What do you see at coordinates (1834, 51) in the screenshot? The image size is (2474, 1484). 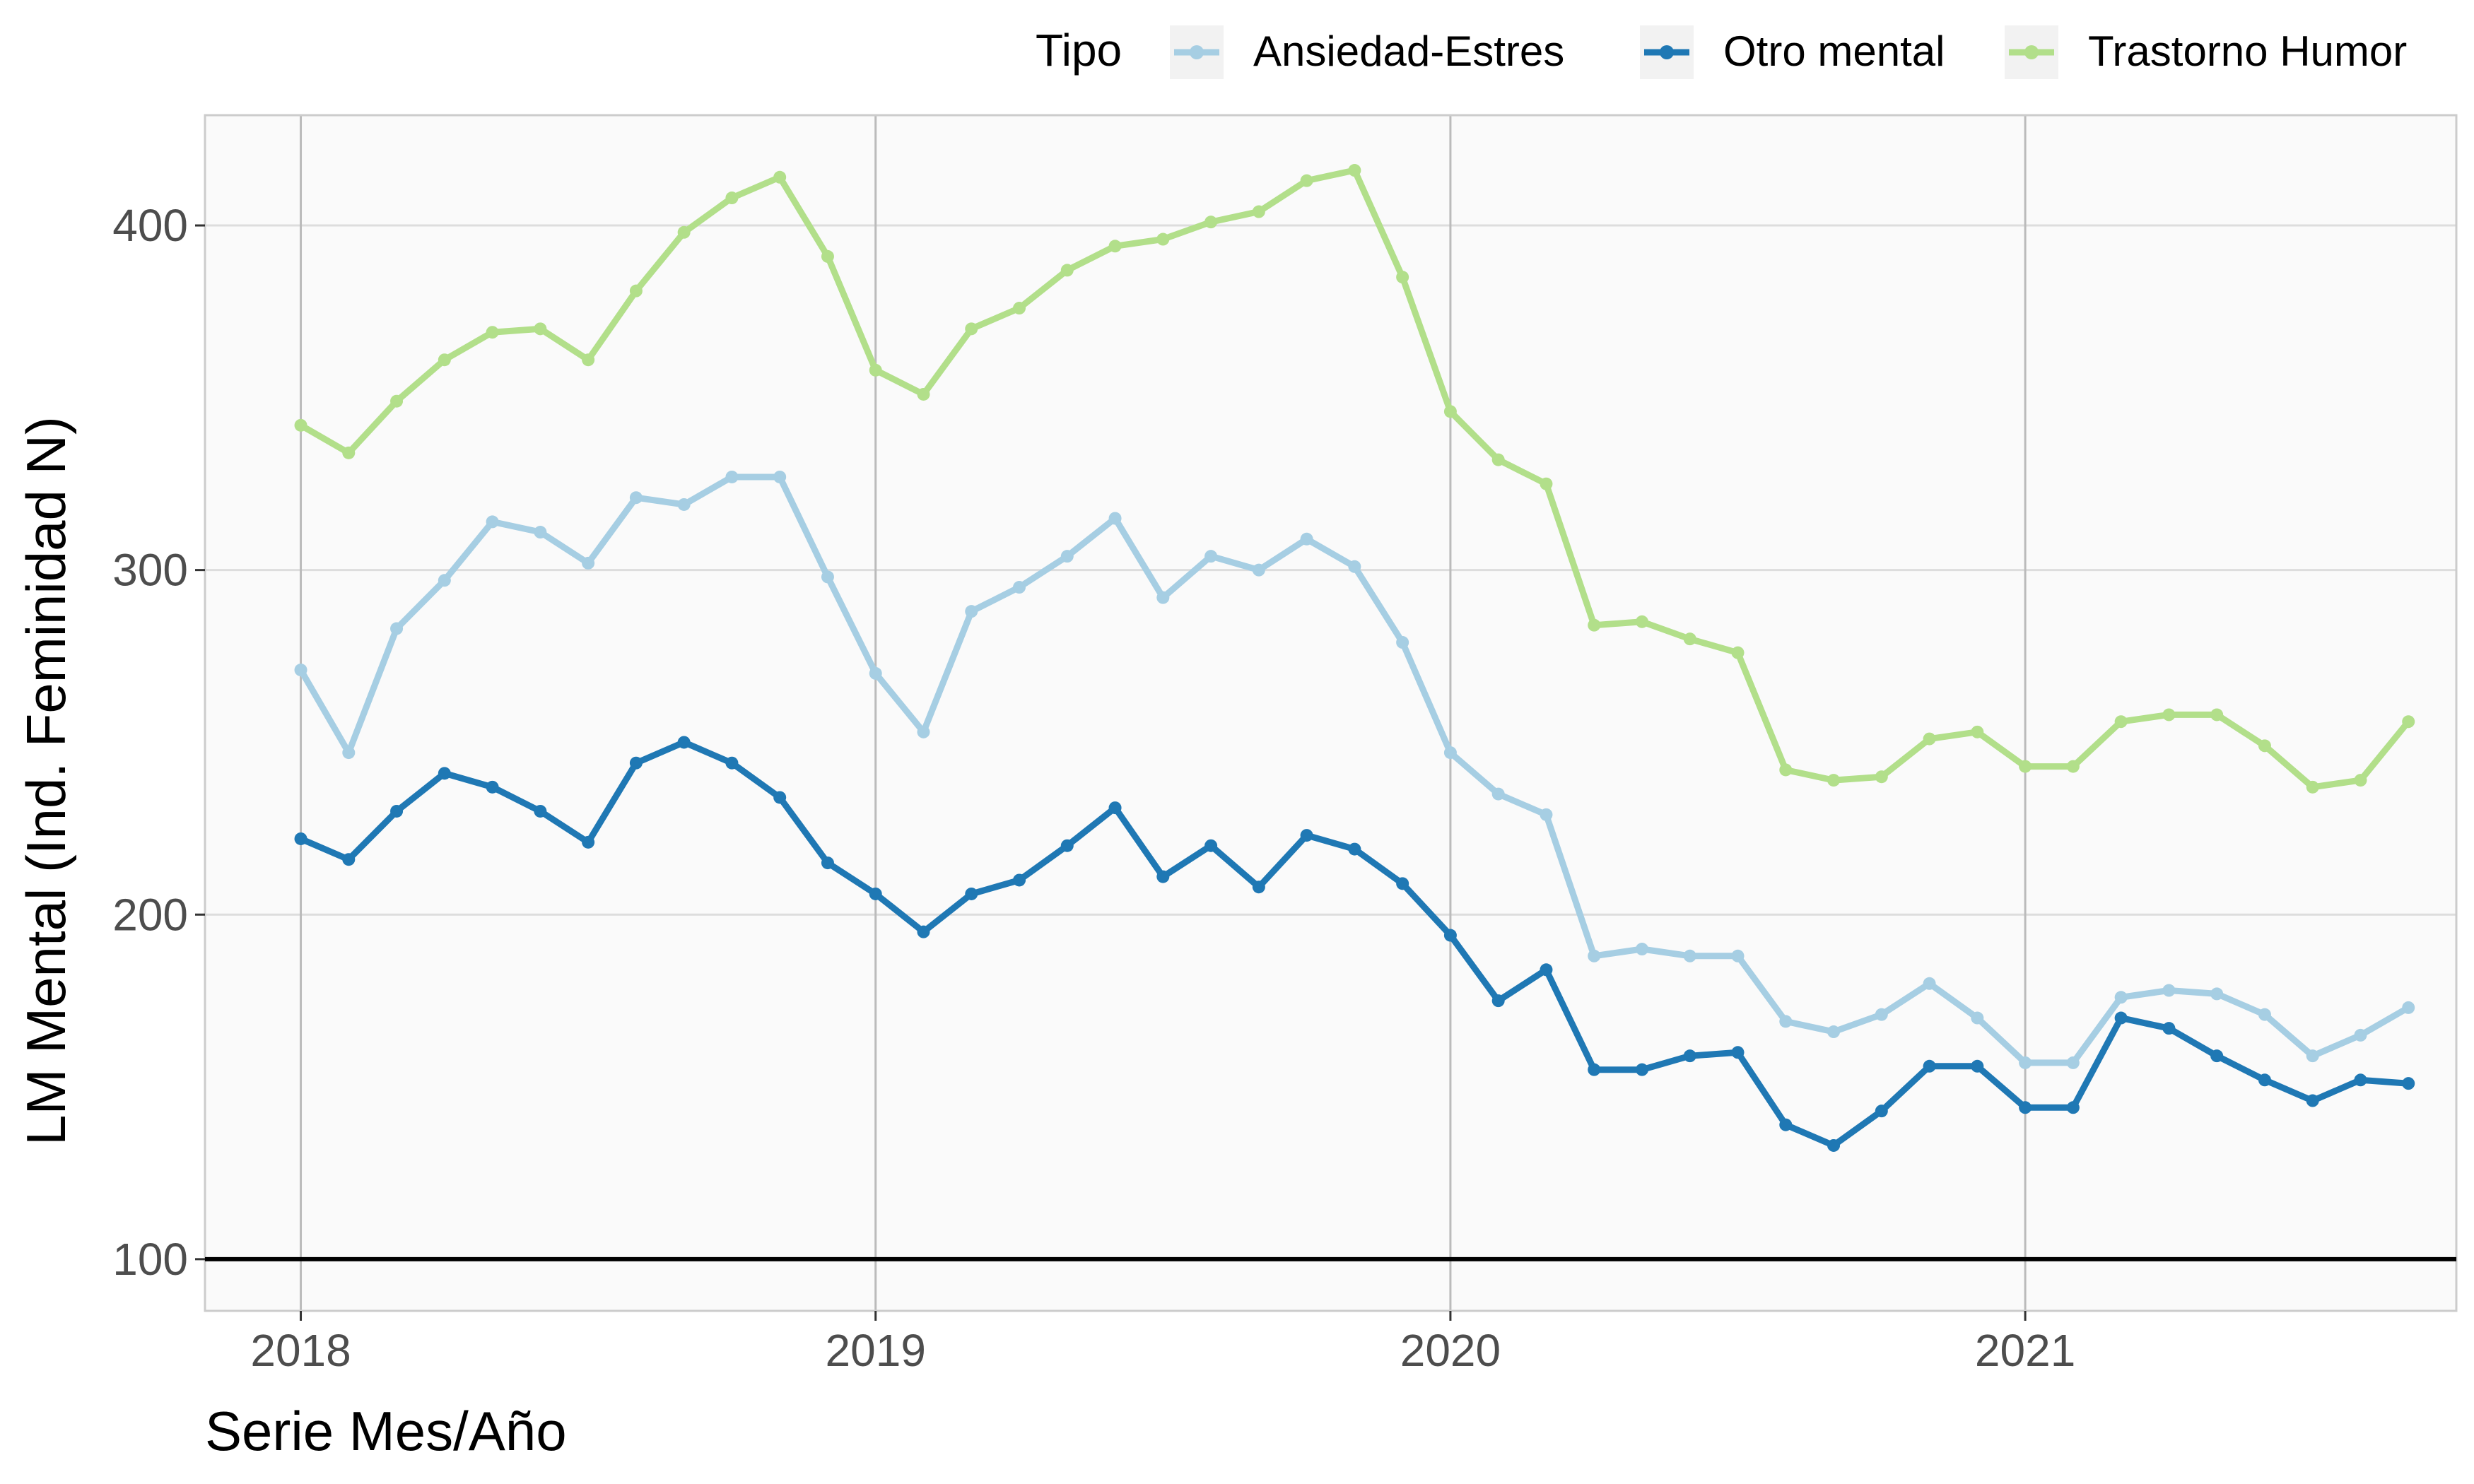 I see `legend-label: Otro mental` at bounding box center [1834, 51].